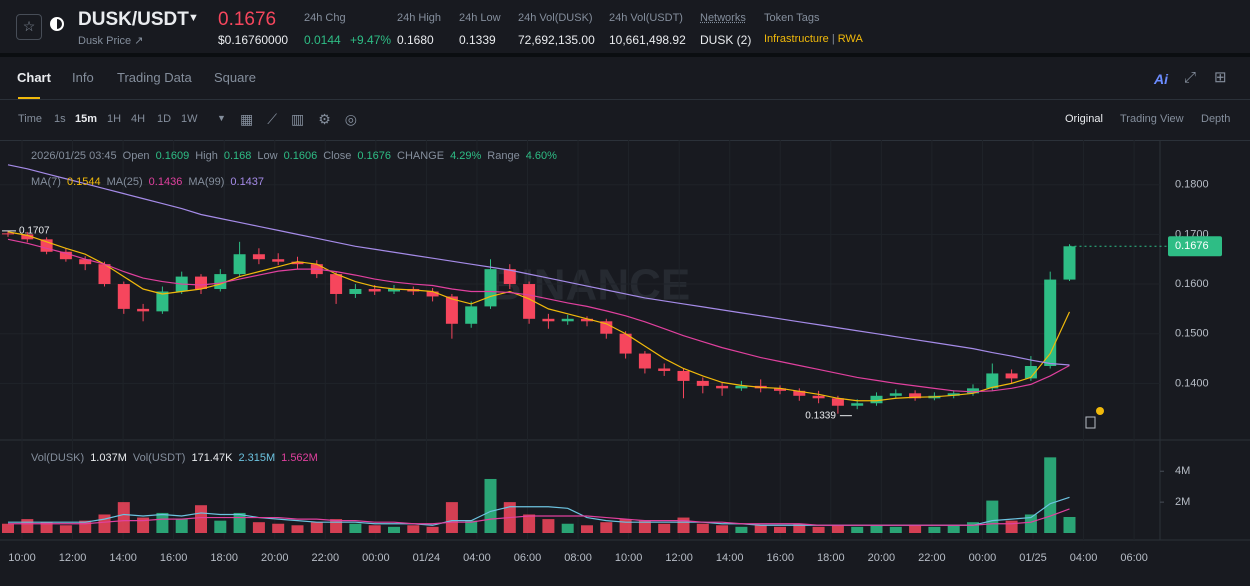 The image size is (1250, 586). I want to click on legend-date: 2026/01/25 03:45, so click(74, 156).